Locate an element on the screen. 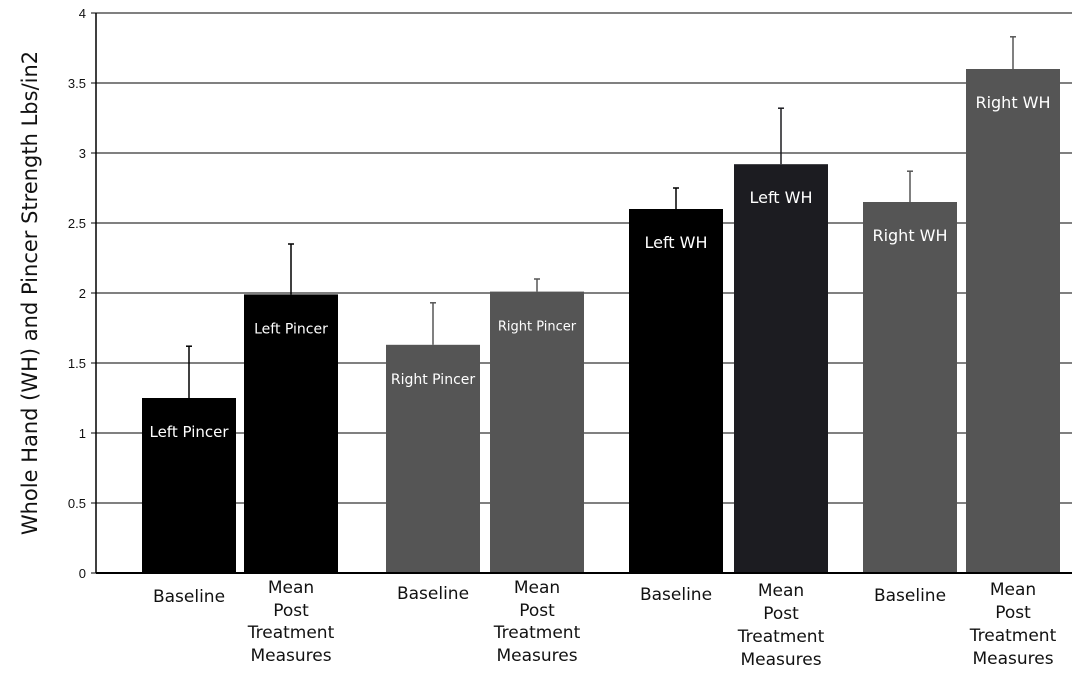 The height and width of the screenshot is (677, 1084). y-tick-label: 4 is located at coordinates (82, 13).